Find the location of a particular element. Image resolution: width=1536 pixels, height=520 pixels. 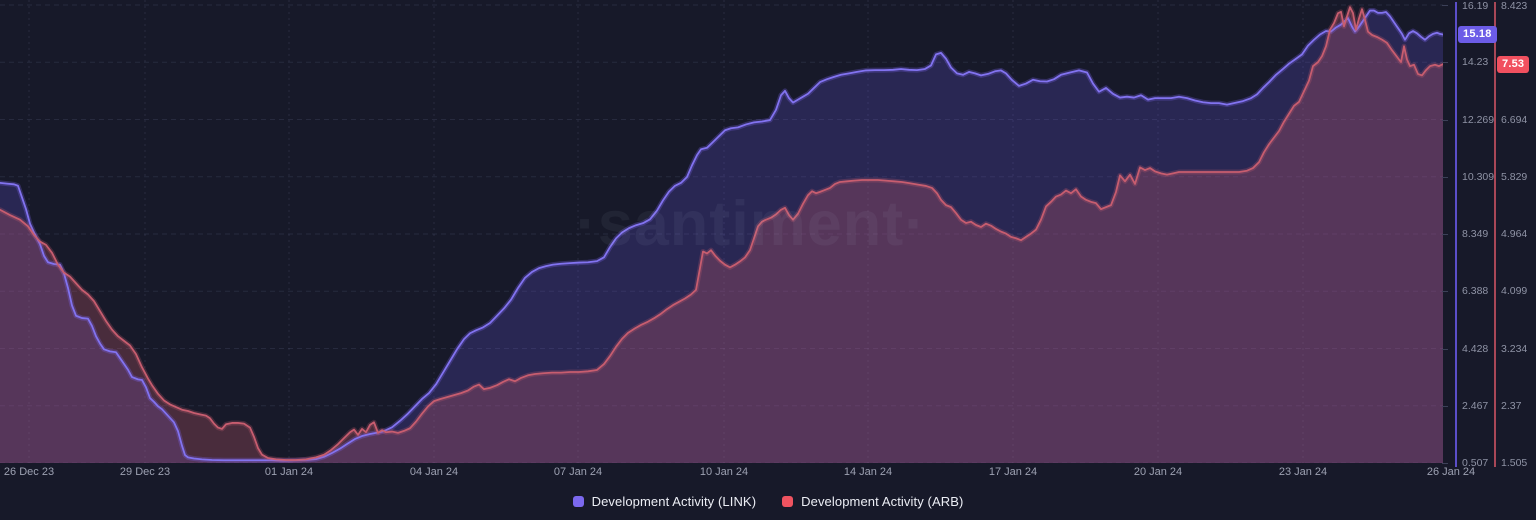

x-axis-tick-label: 26 Jan 24 is located at coordinates (1451, 472).